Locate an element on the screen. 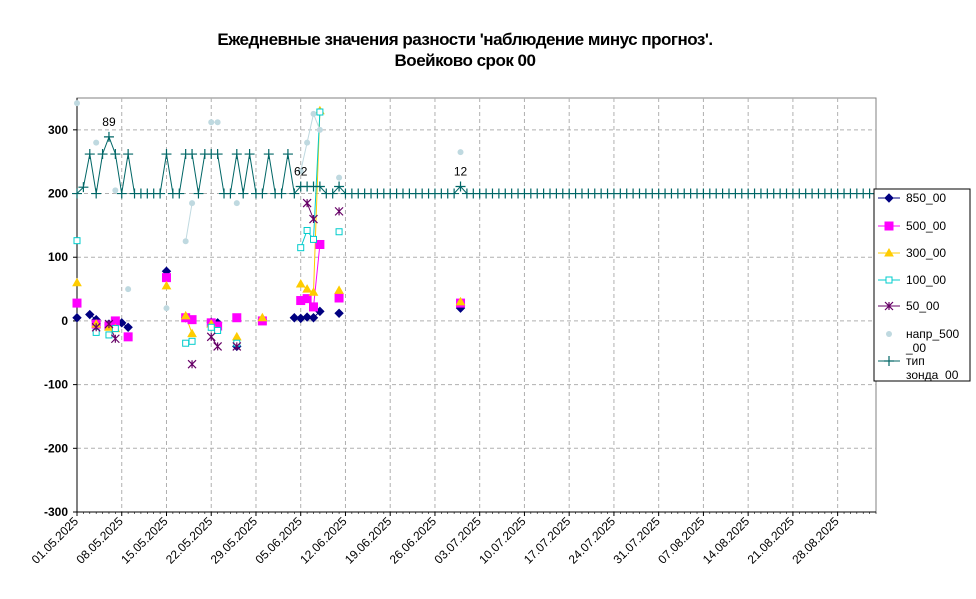 This screenshot has height=599, width=976. legend-label: 300_00 is located at coordinates (926, 253).